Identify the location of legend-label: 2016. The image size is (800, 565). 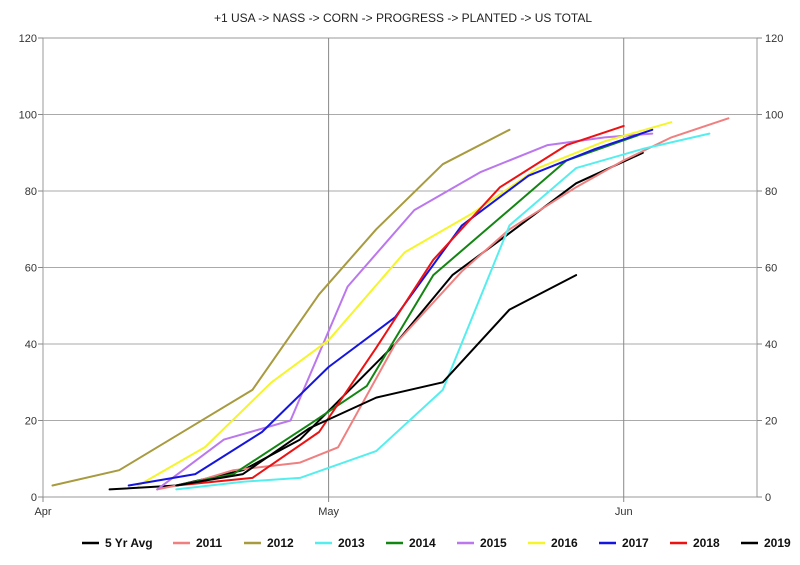
(564, 543).